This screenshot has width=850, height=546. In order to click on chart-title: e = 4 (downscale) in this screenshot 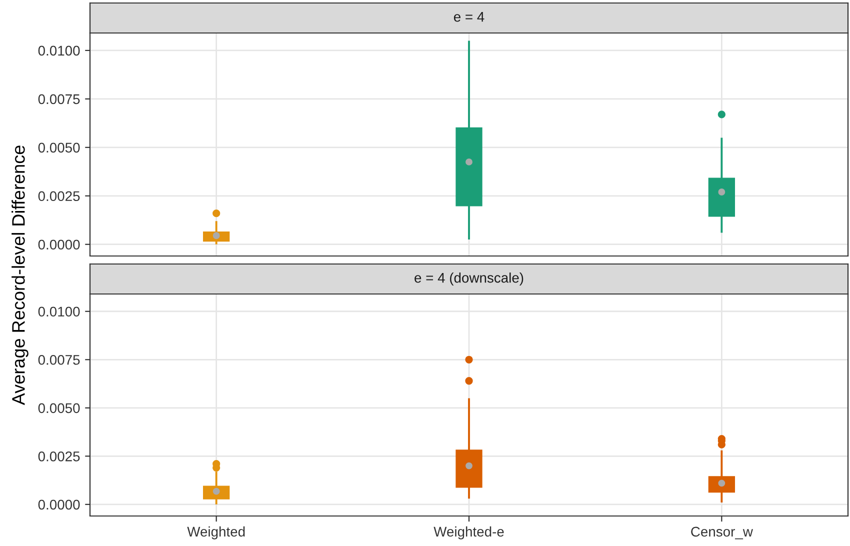, I will do `click(469, 279)`.